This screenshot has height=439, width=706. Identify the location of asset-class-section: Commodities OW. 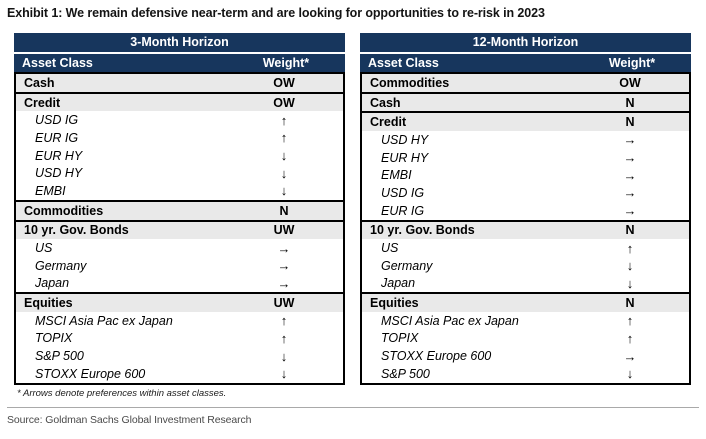
(525, 84).